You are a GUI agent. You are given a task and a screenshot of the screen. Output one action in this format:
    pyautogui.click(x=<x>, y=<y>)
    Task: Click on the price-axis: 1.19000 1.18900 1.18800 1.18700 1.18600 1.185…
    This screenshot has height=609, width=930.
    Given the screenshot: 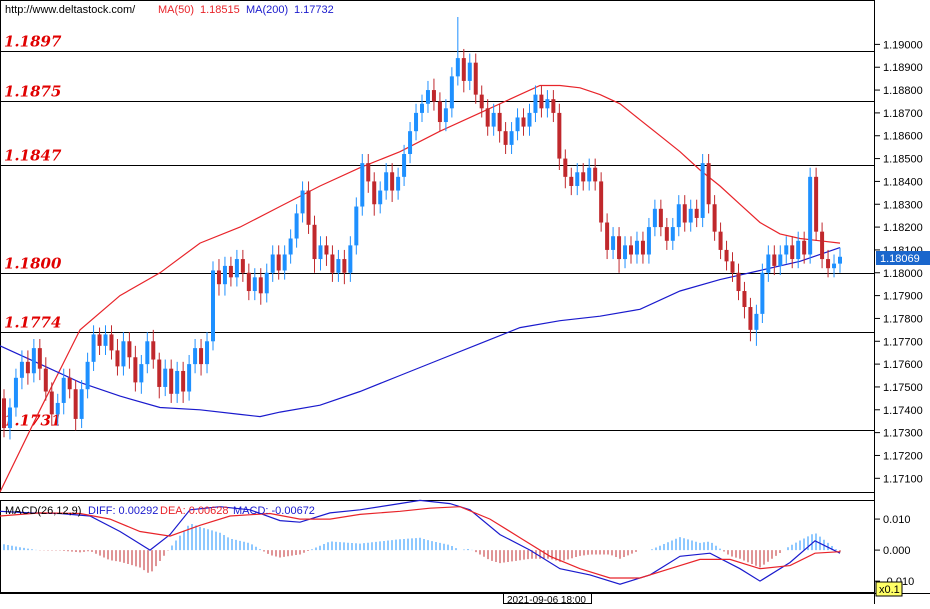 What is the action you would take?
    pyautogui.click(x=898, y=262)
    